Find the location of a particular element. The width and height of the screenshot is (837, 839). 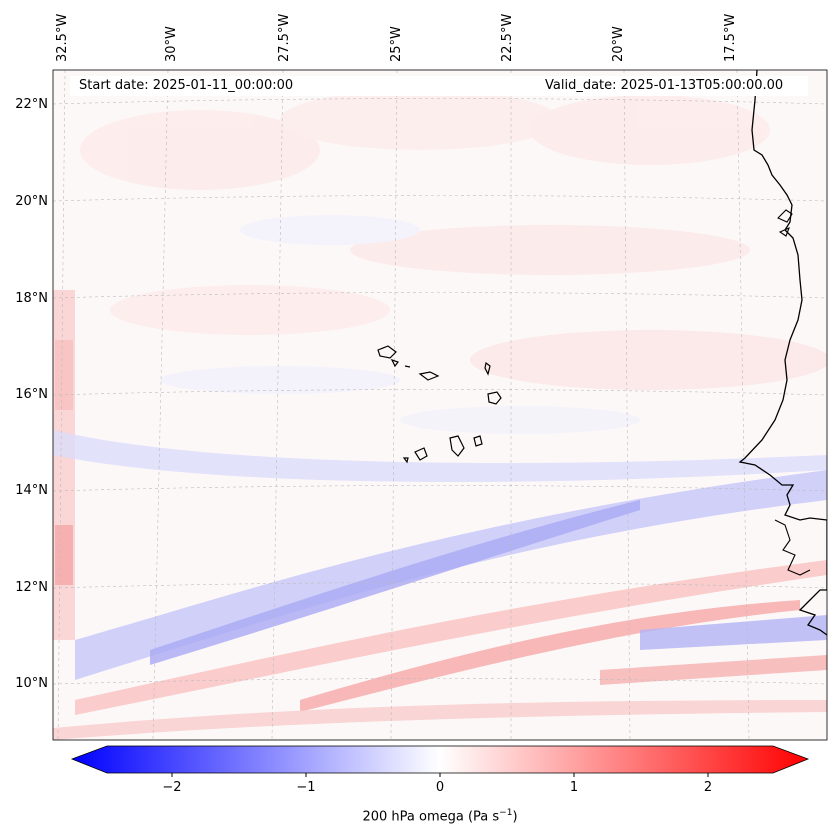

lon-label-32.5w: 32.5°W is located at coordinates (62, 37).